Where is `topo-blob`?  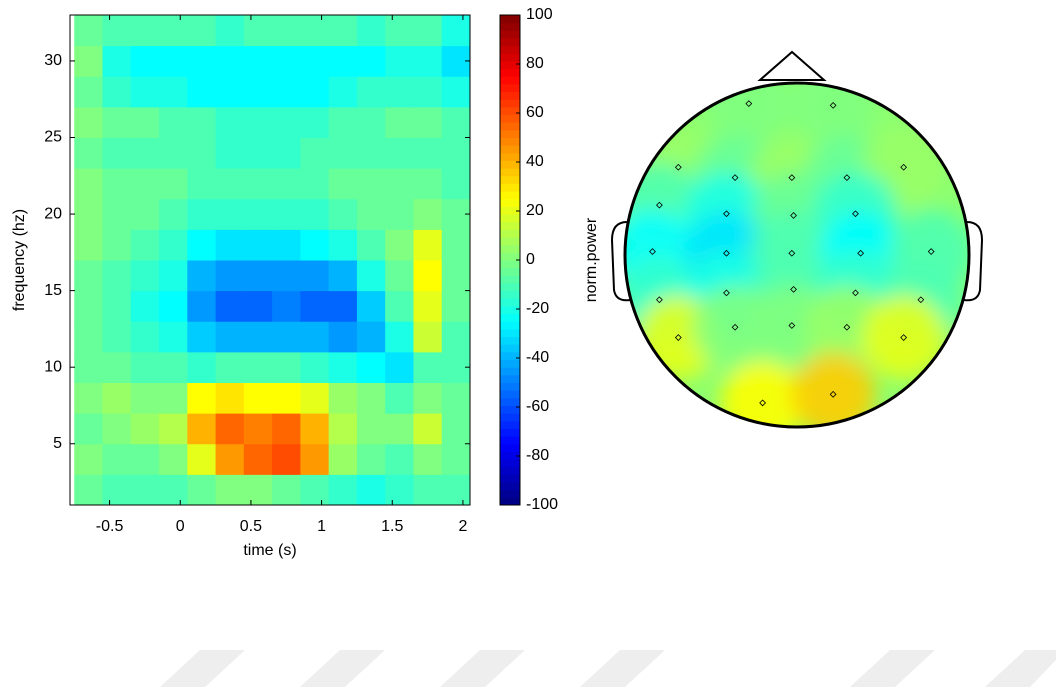
topo-blob is located at coordinates (748, 114).